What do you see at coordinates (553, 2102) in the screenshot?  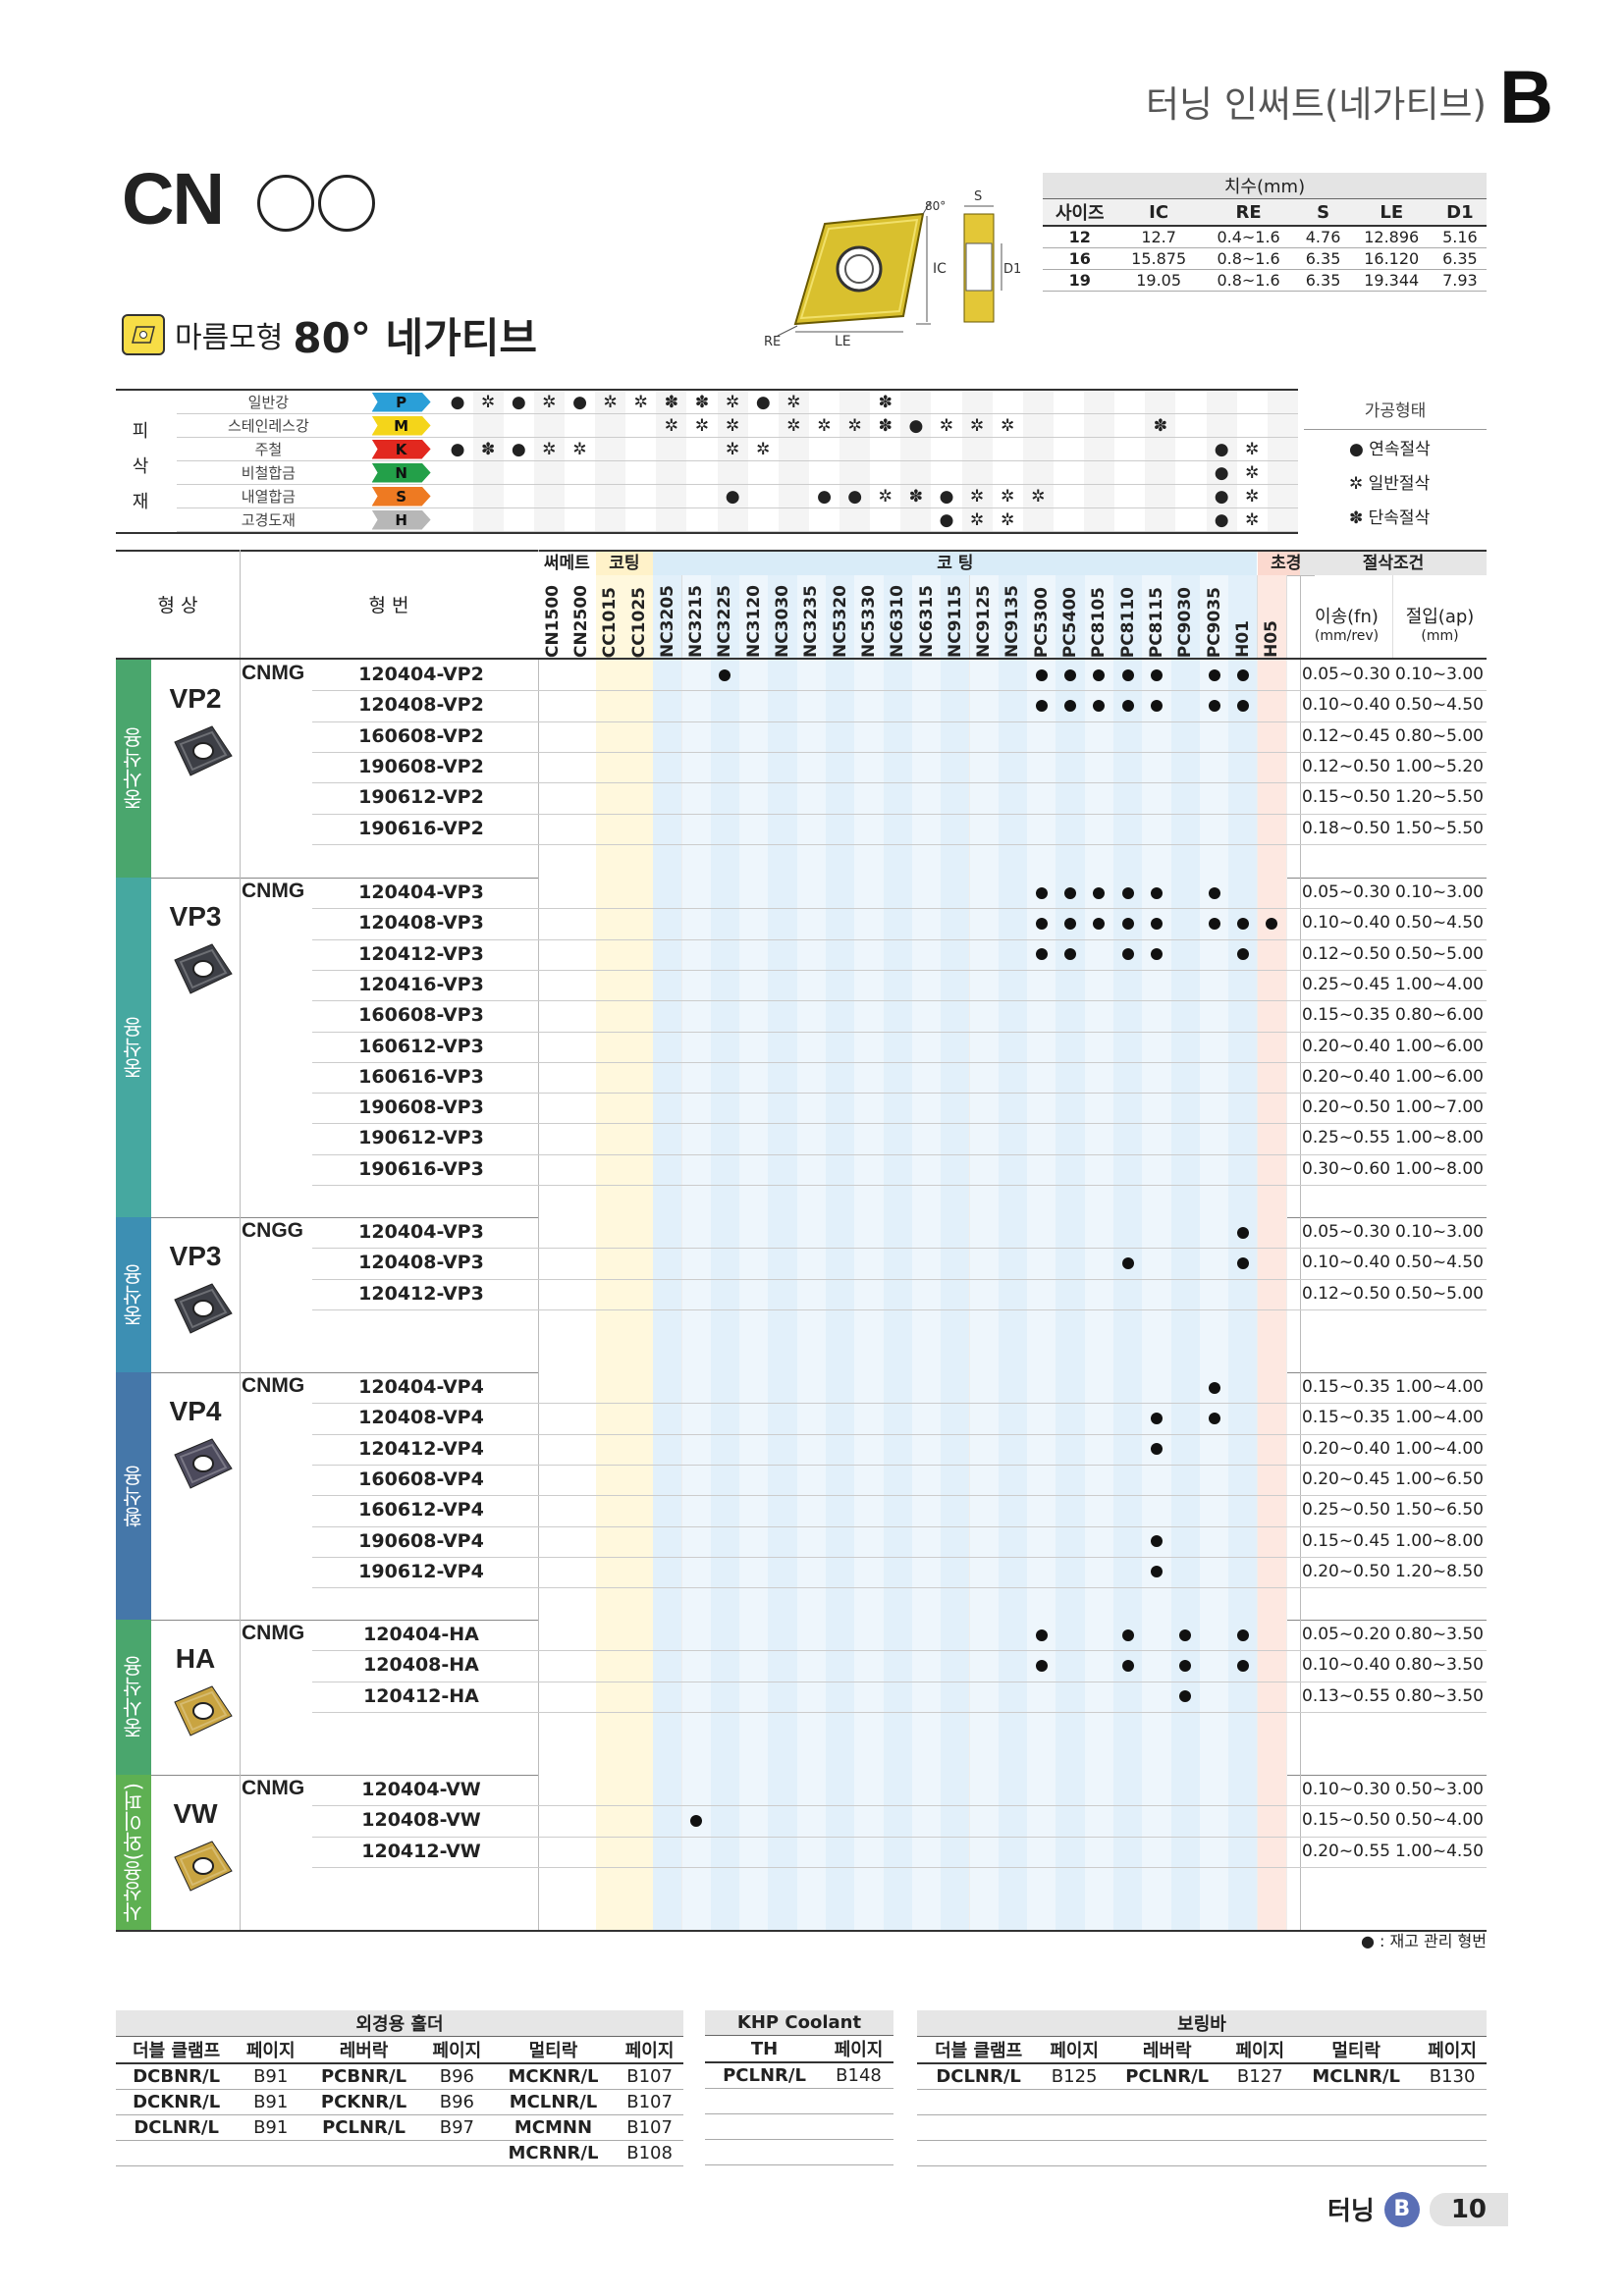 I see `holder-cell: MCLNR/L` at bounding box center [553, 2102].